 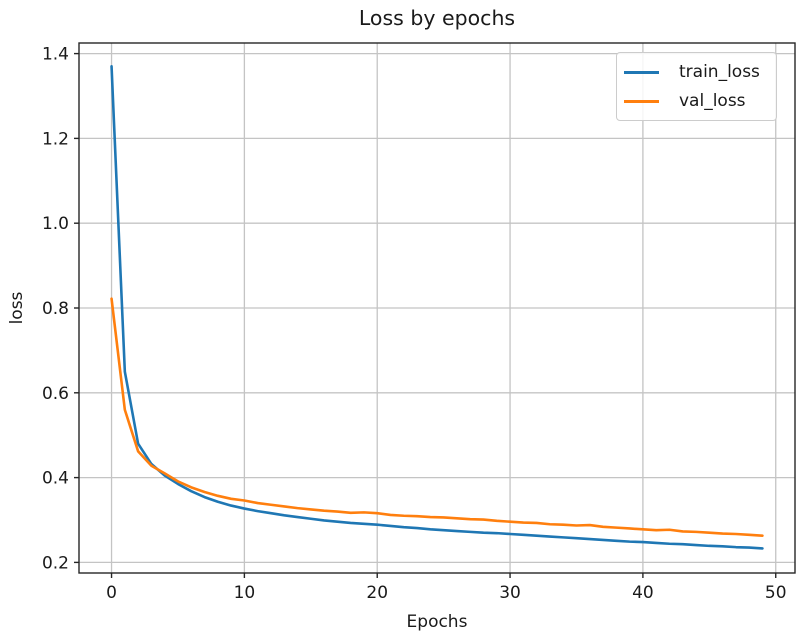 What do you see at coordinates (437, 18) in the screenshot?
I see `chart-title: Loss by epochs` at bounding box center [437, 18].